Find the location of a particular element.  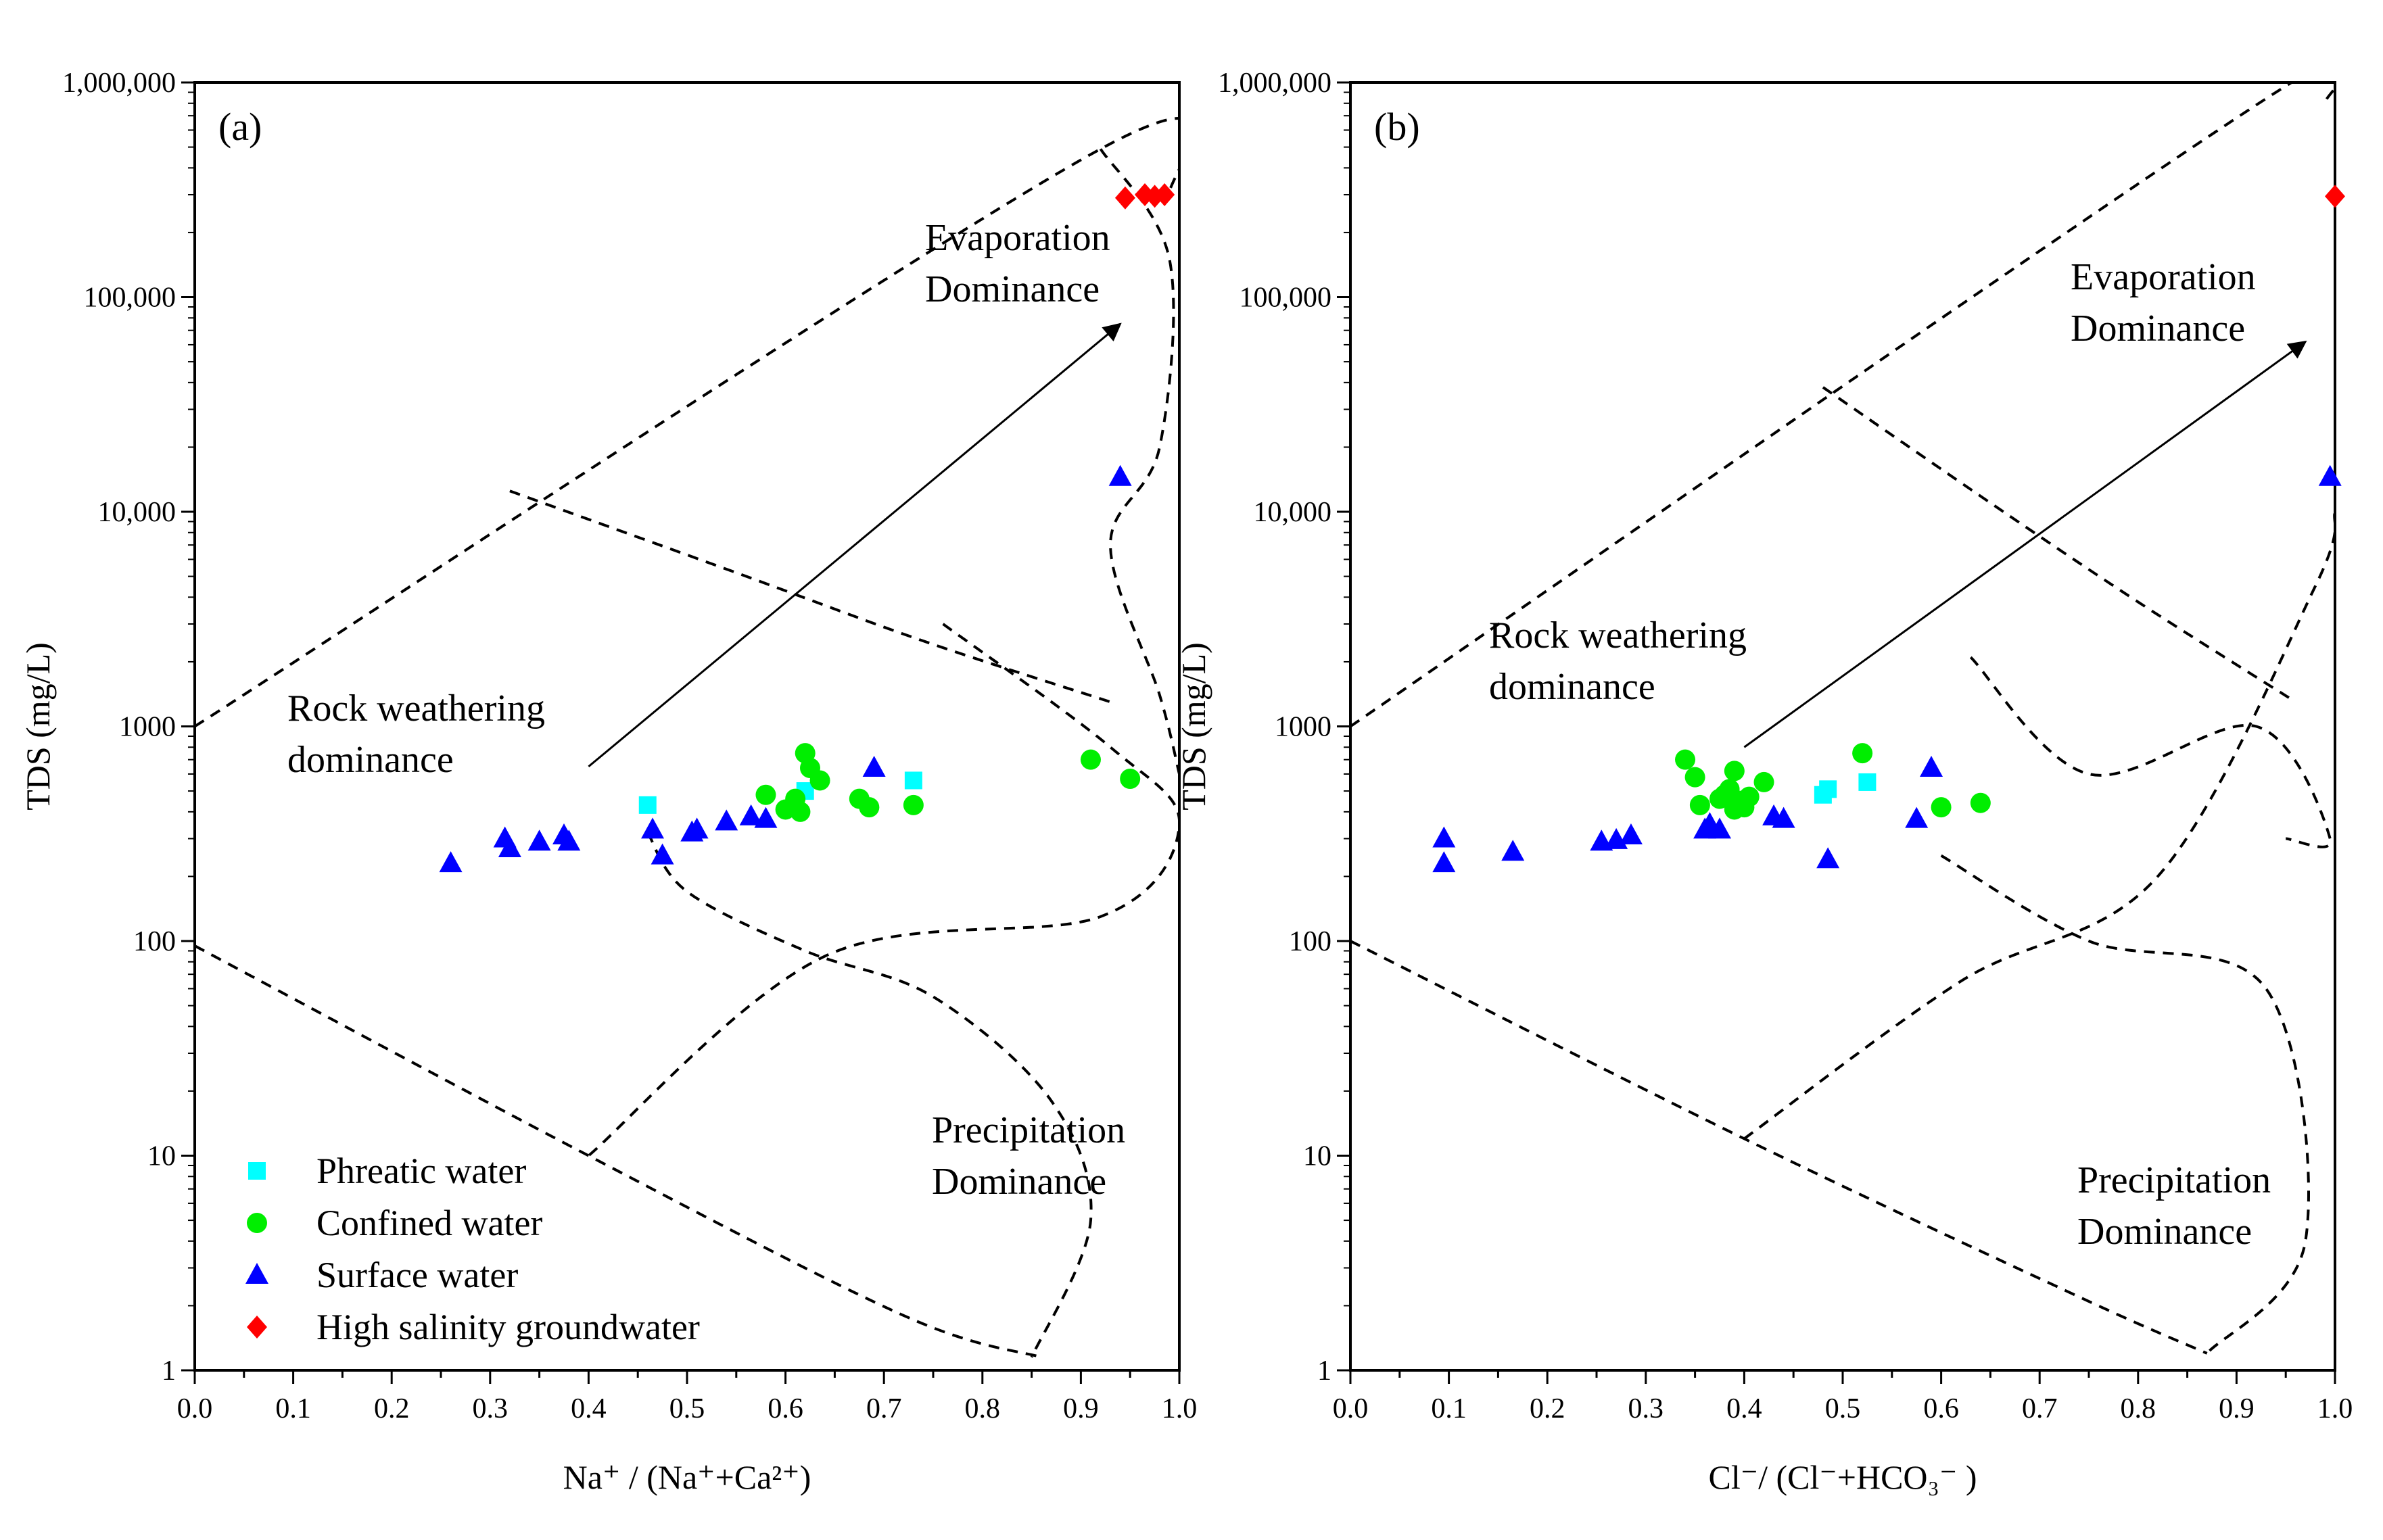

y-tick-label: 100 is located at coordinates (1310, 941).